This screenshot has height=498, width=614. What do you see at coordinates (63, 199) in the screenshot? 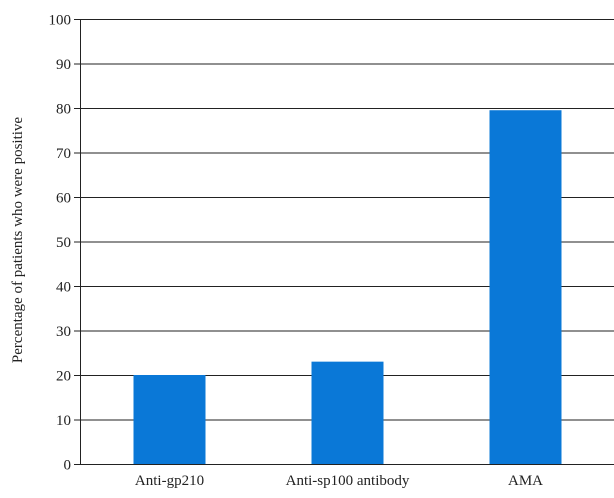
I see `y-tick-label-60: 60` at bounding box center [63, 199].